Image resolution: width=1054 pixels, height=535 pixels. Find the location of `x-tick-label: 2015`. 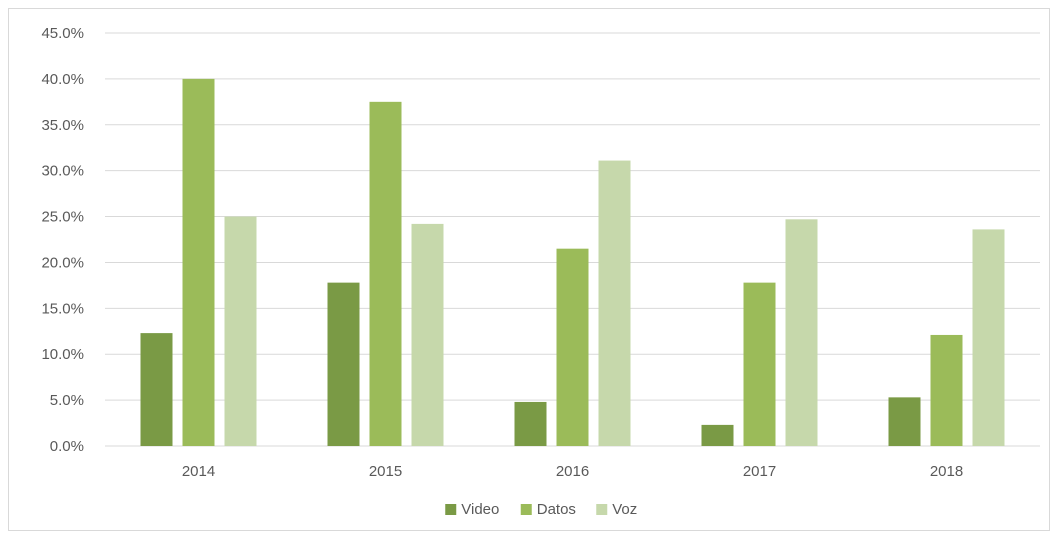

x-tick-label: 2015 is located at coordinates (385, 471).